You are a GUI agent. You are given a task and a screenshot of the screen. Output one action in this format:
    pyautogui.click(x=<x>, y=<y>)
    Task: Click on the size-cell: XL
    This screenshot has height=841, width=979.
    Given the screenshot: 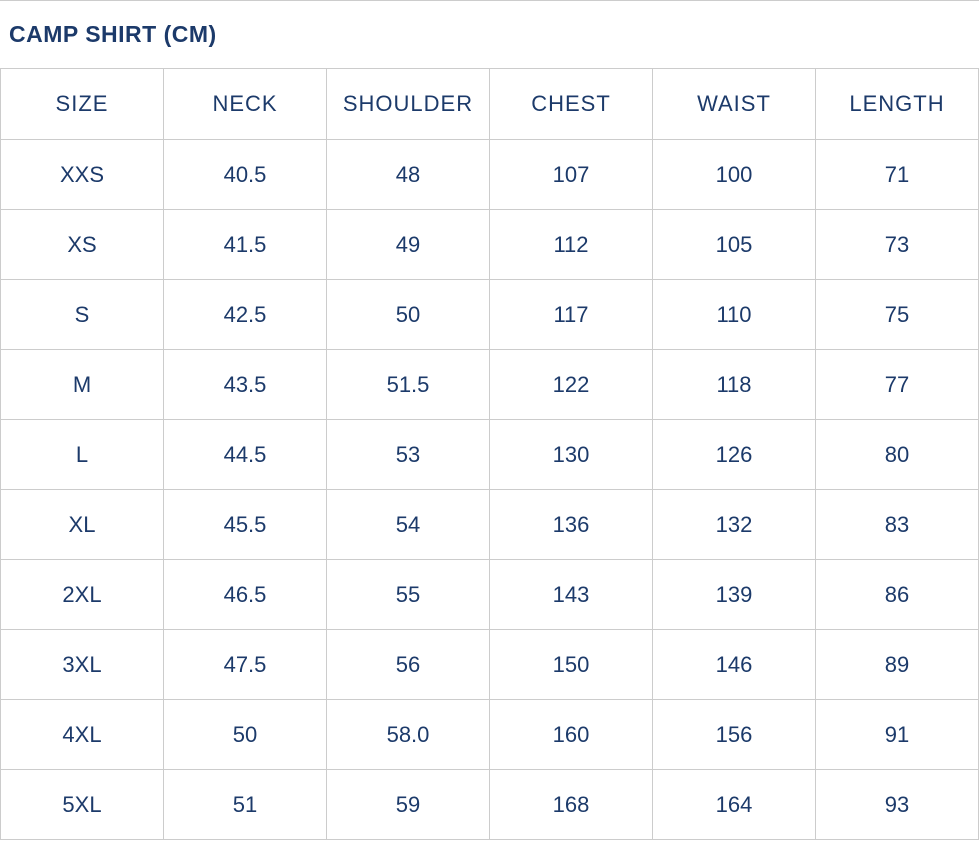 What is the action you would take?
    pyautogui.click(x=82, y=524)
    